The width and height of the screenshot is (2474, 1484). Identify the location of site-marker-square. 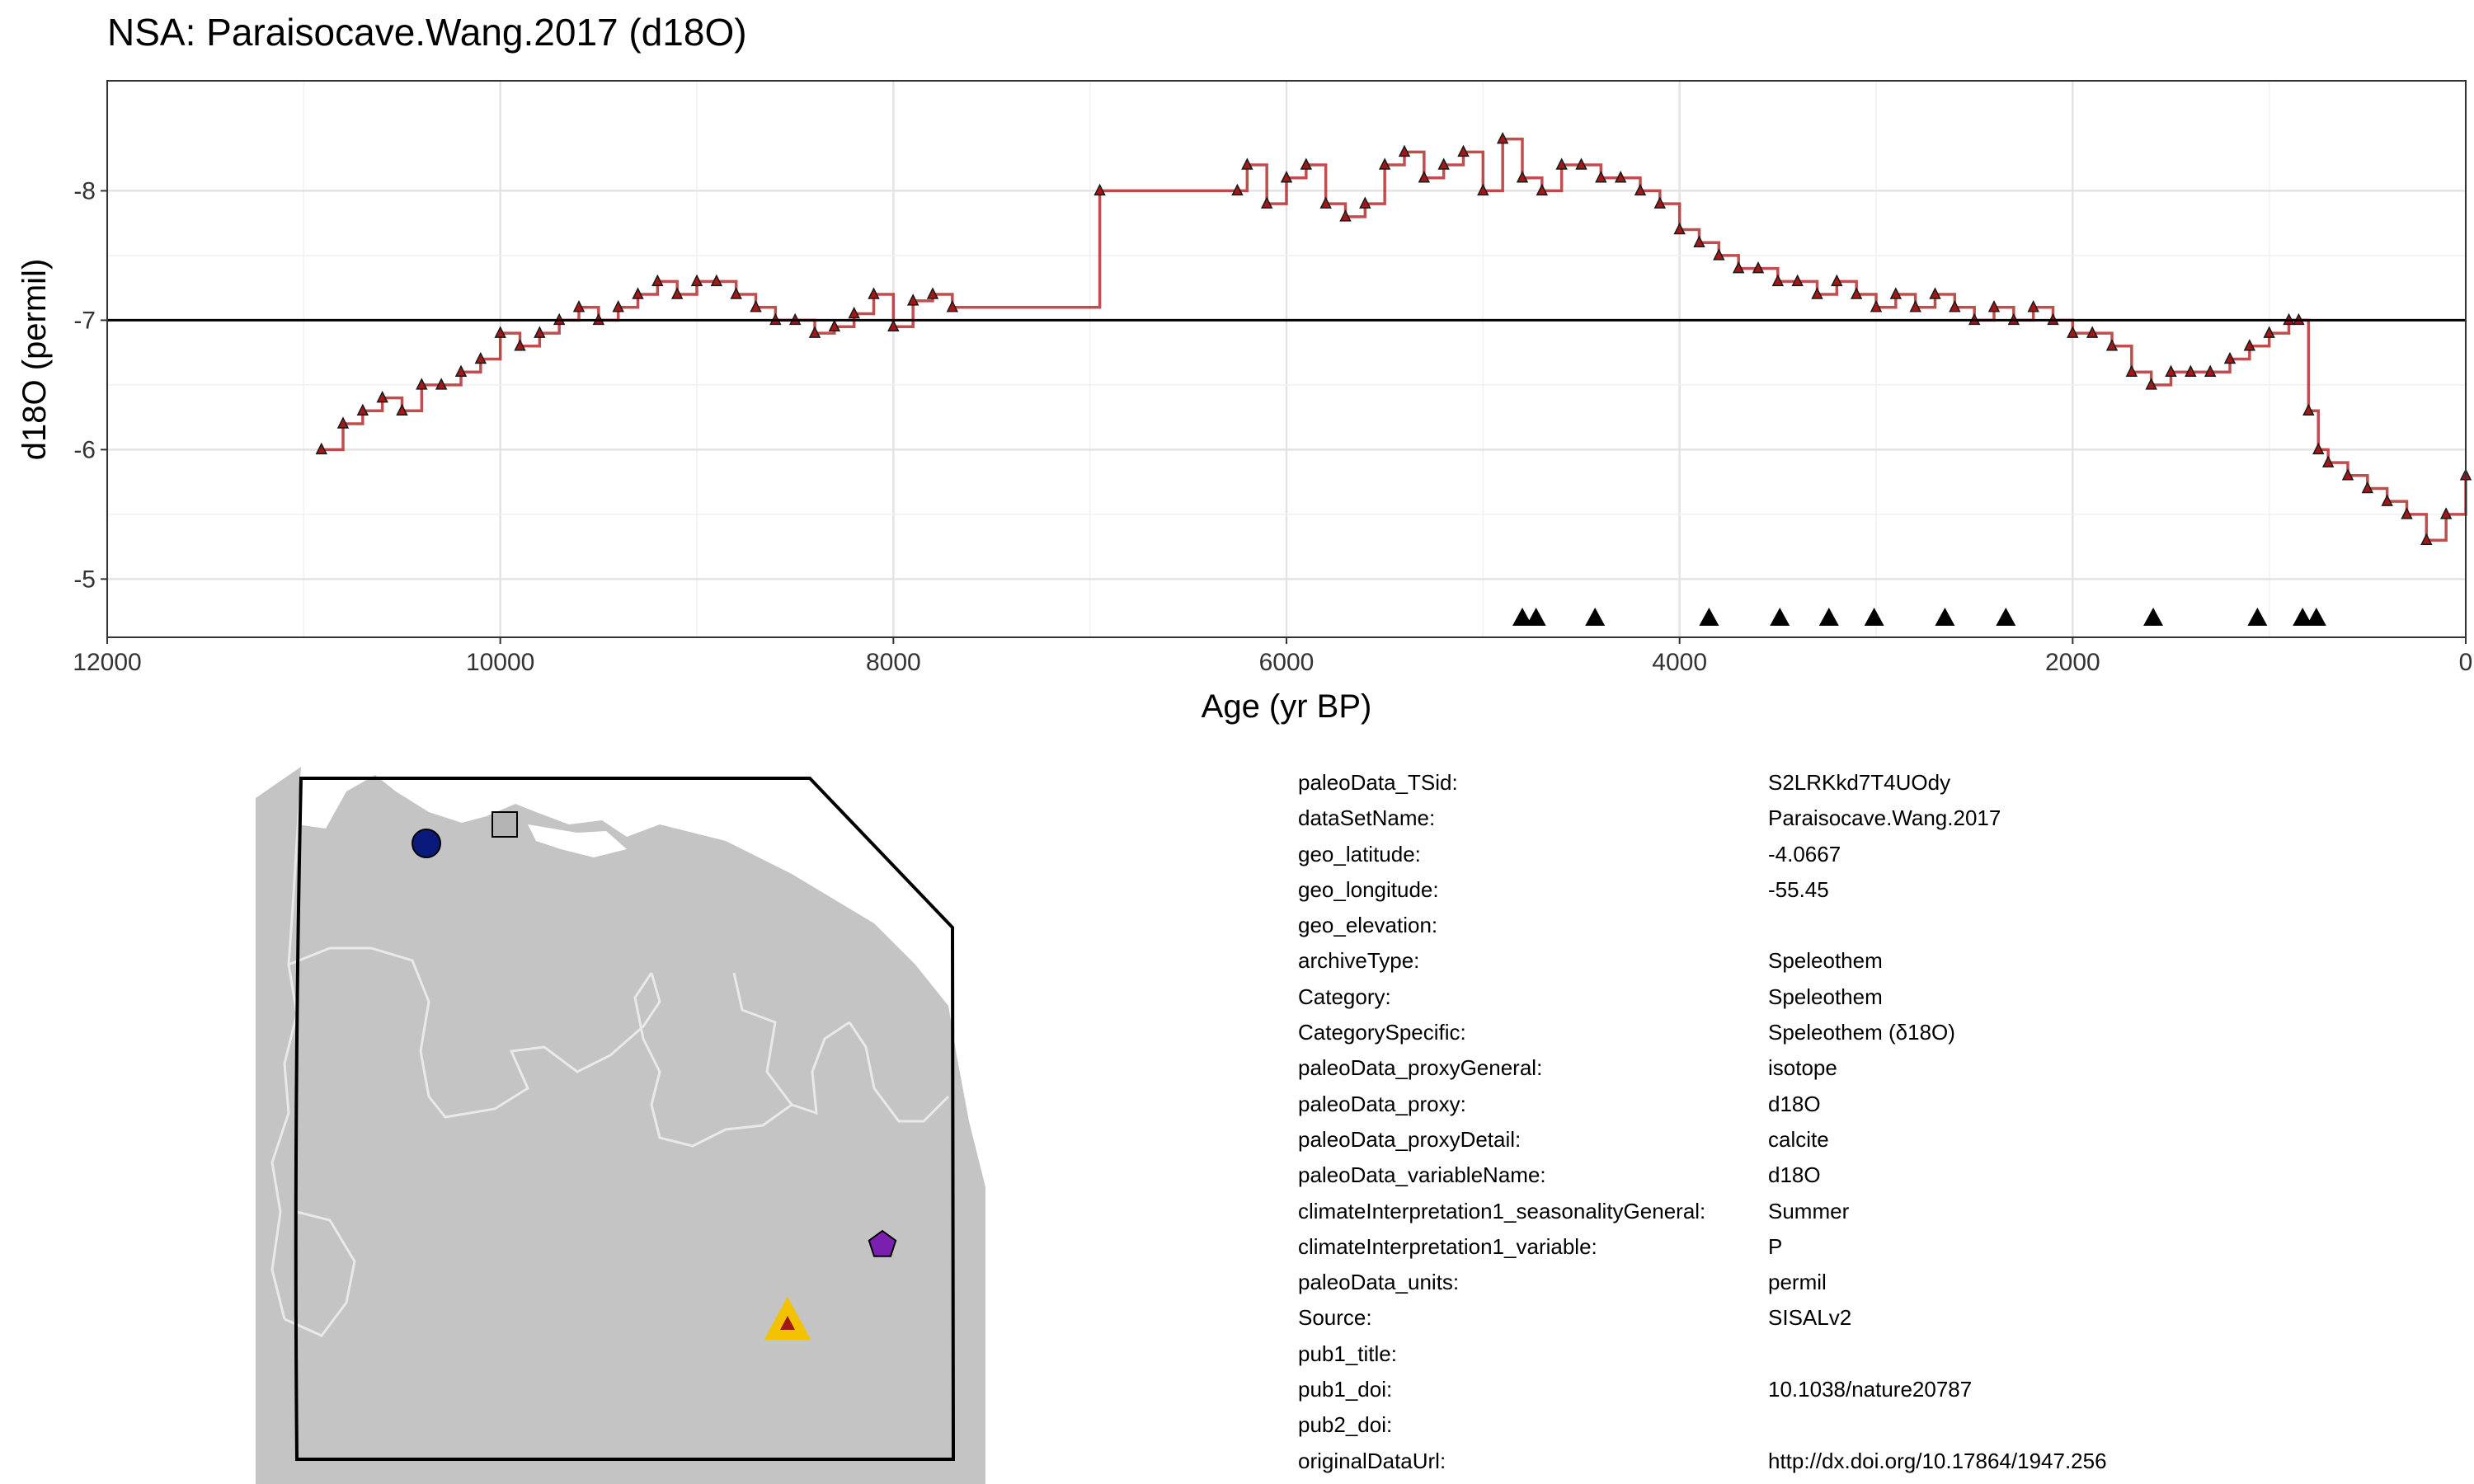
(505, 824).